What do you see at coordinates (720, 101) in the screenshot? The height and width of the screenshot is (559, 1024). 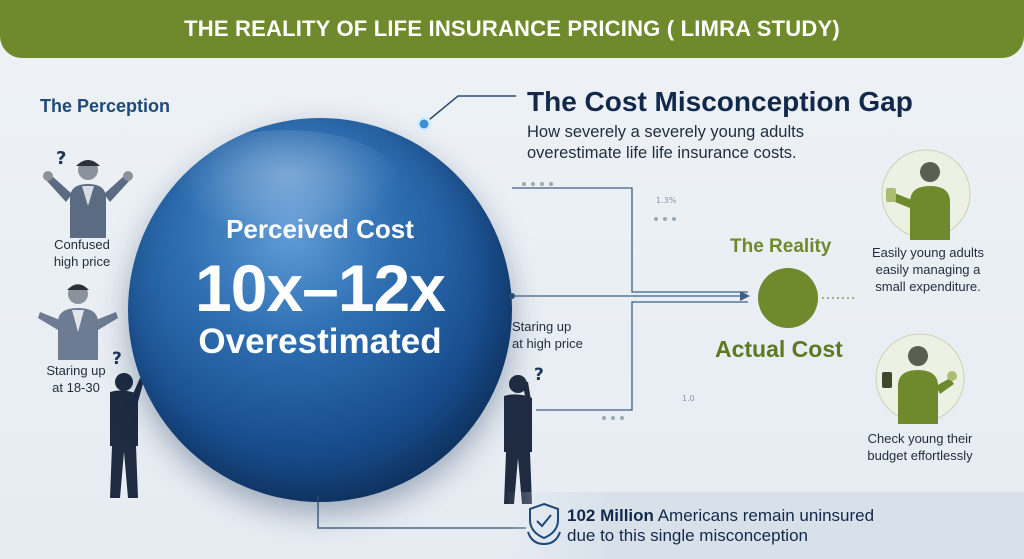 I see `gap-title: The Cost Misconception Gap` at bounding box center [720, 101].